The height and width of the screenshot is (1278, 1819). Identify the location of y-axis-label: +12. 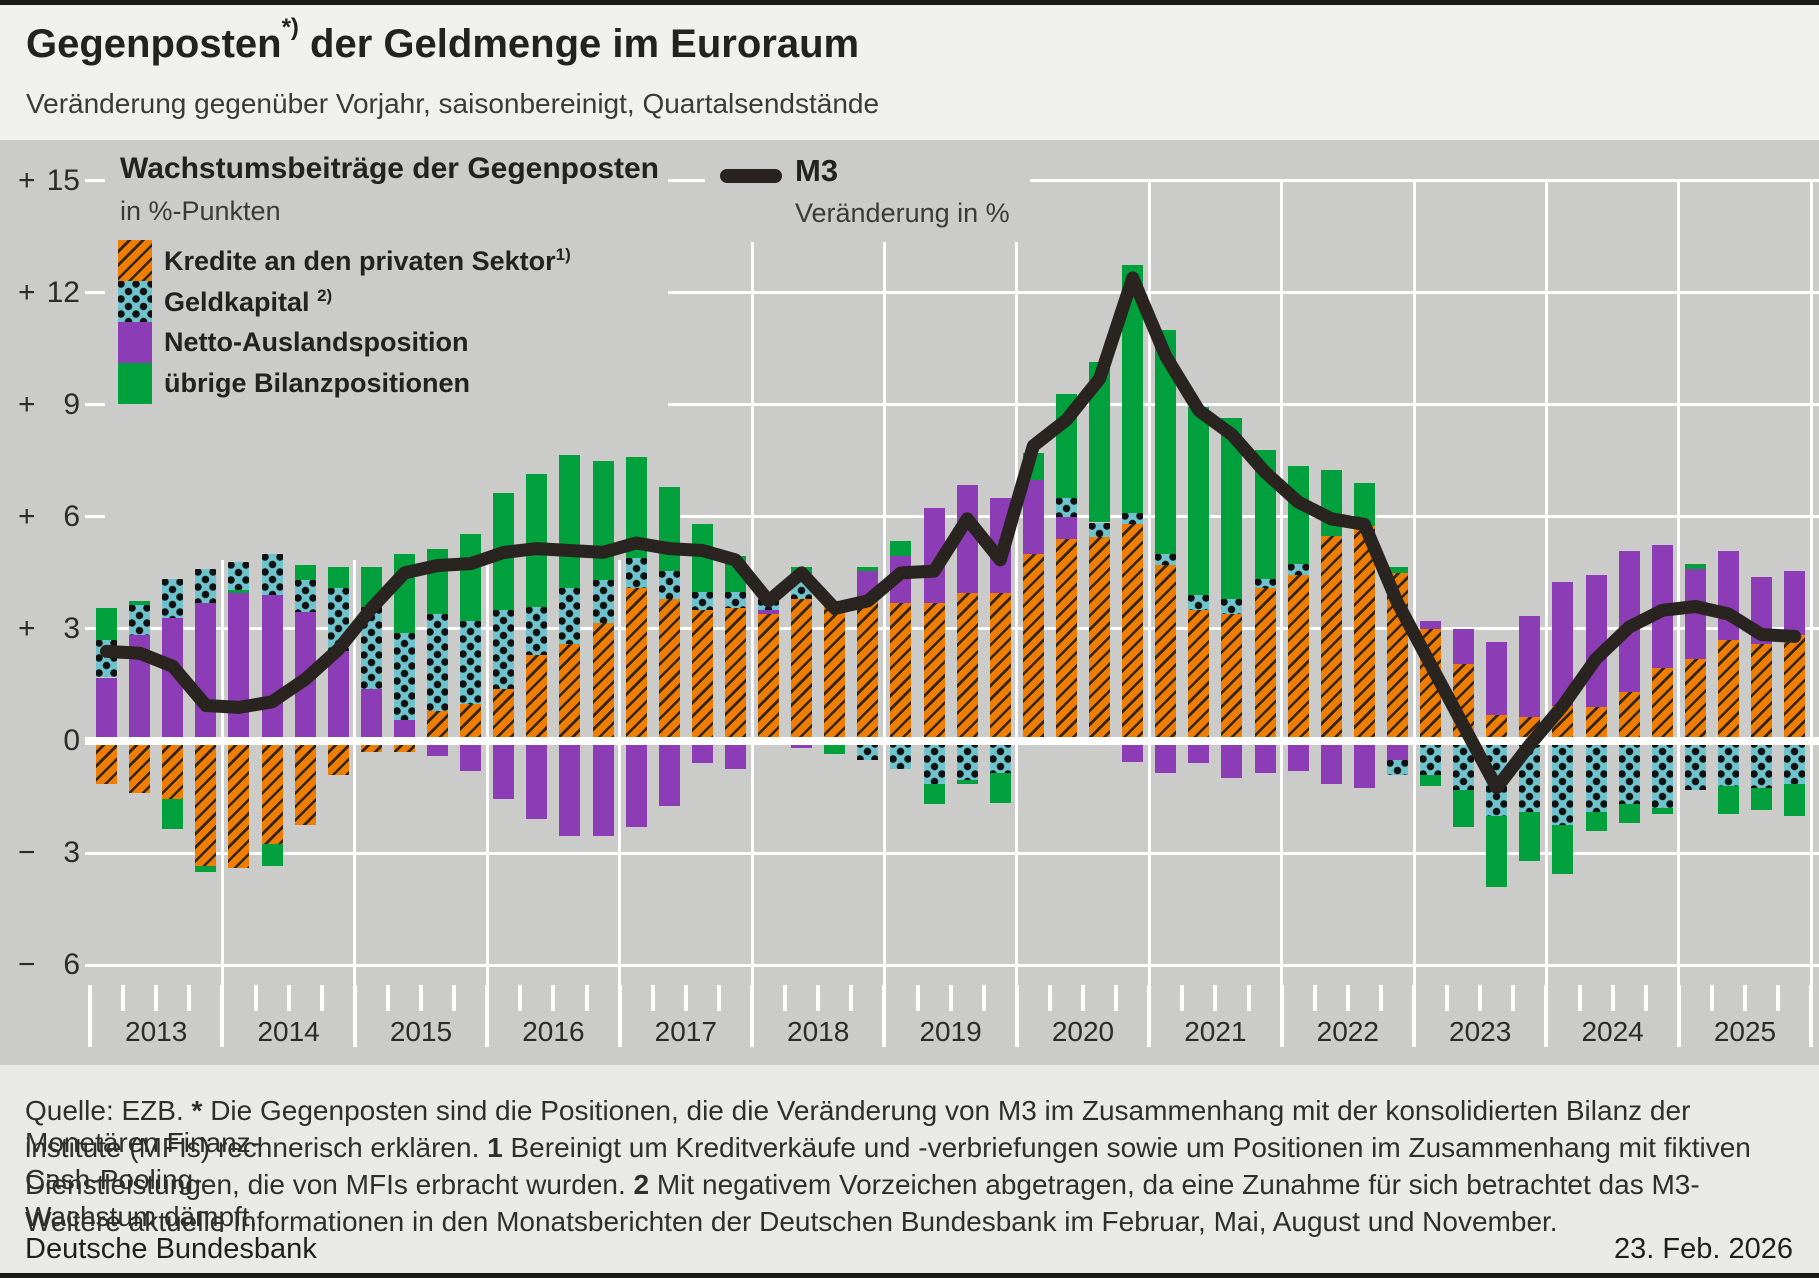
(49, 292).